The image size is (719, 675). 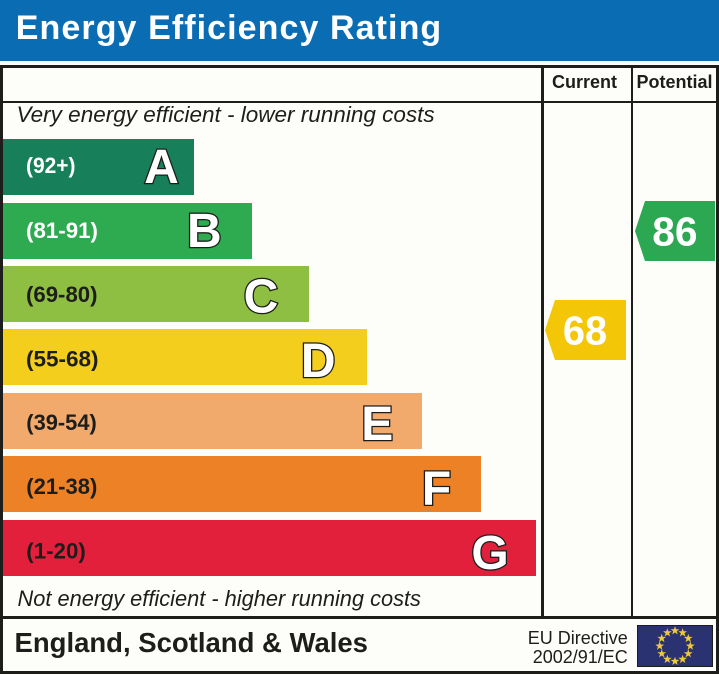 What do you see at coordinates (377, 424) in the screenshot?
I see `svg-text: E` at bounding box center [377, 424].